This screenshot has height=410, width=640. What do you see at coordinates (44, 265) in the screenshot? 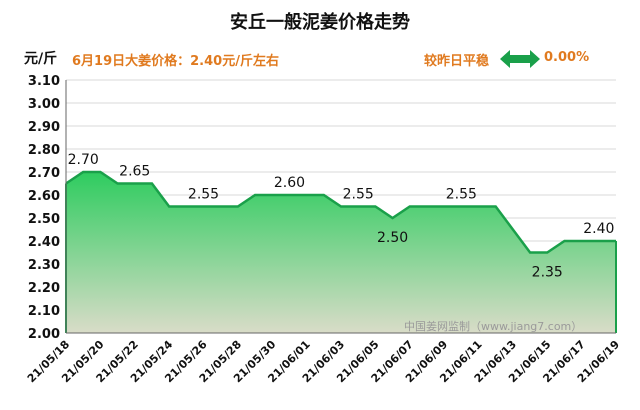
I see `y-tick-label: 2.30` at bounding box center [44, 265].